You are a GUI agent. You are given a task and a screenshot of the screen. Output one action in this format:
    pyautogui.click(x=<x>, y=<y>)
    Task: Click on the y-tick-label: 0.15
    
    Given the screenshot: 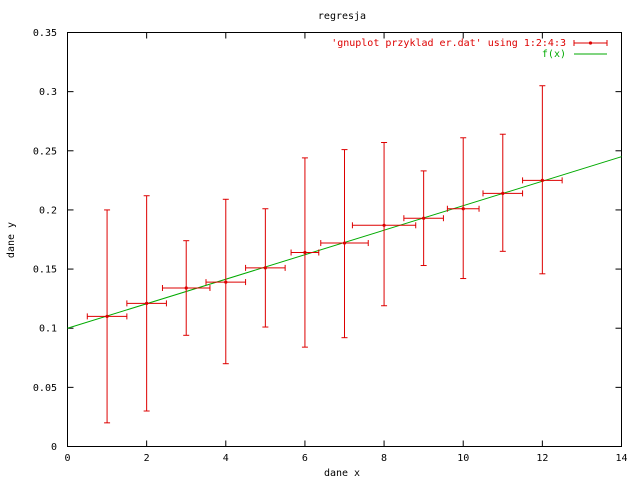 What is the action you would take?
    pyautogui.click(x=45, y=270)
    